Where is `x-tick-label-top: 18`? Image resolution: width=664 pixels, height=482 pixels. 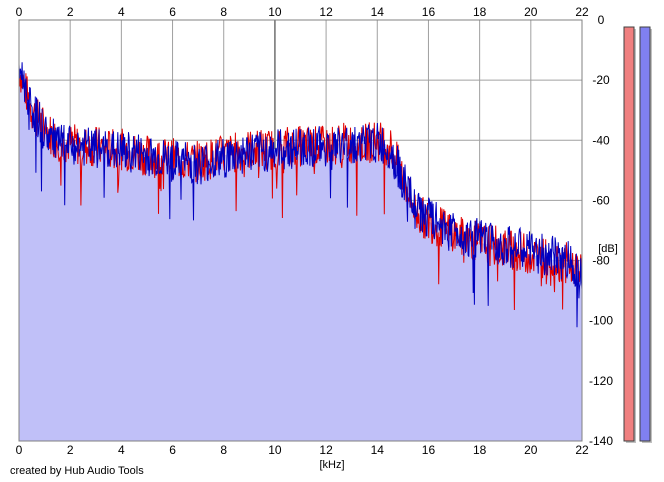 x-tick-label-top: 18 is located at coordinates (480, 12).